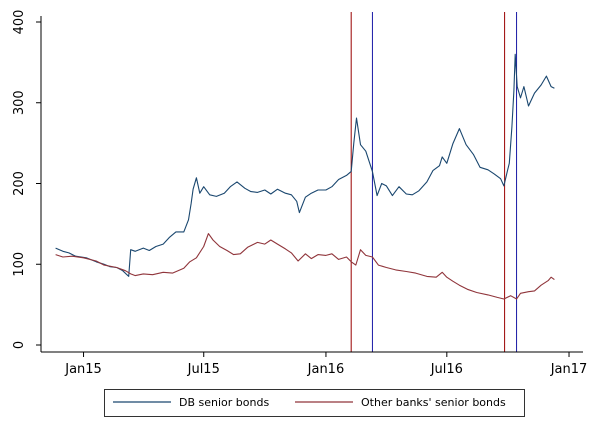 This screenshot has height=423, width=598. Describe the element at coordinates (19, 22) in the screenshot. I see `y-tick-label: 400` at that location.